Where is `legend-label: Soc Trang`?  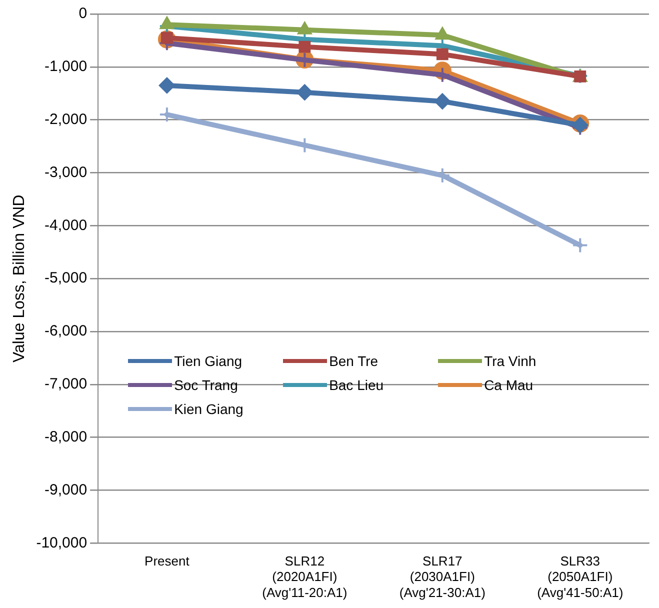
legend-label: Soc Trang is located at coordinates (206, 384).